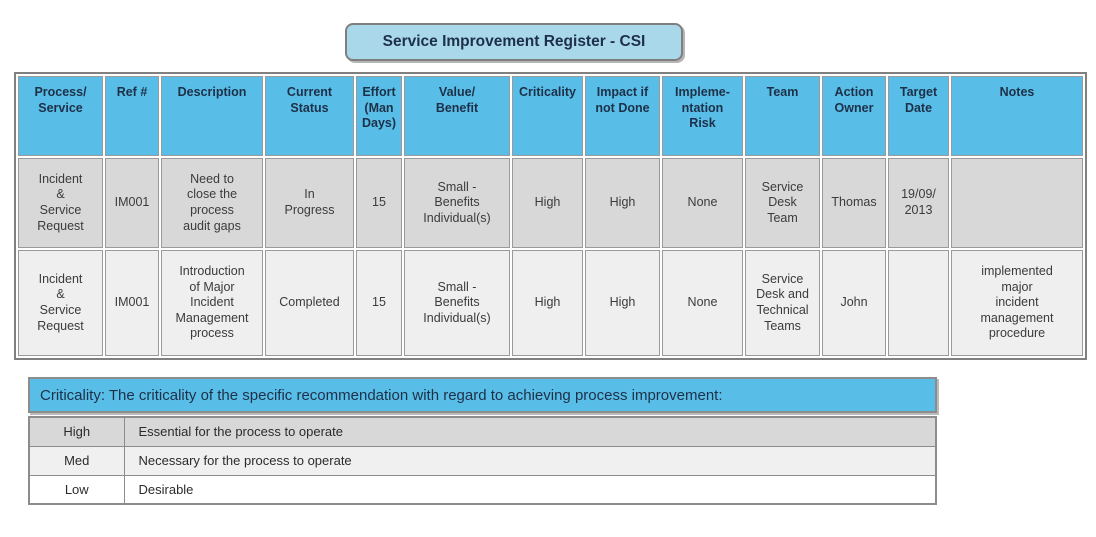 The width and height of the screenshot is (1096, 537). What do you see at coordinates (379, 116) in the screenshot?
I see `column-header-effort: Effort (Man Days)` at bounding box center [379, 116].